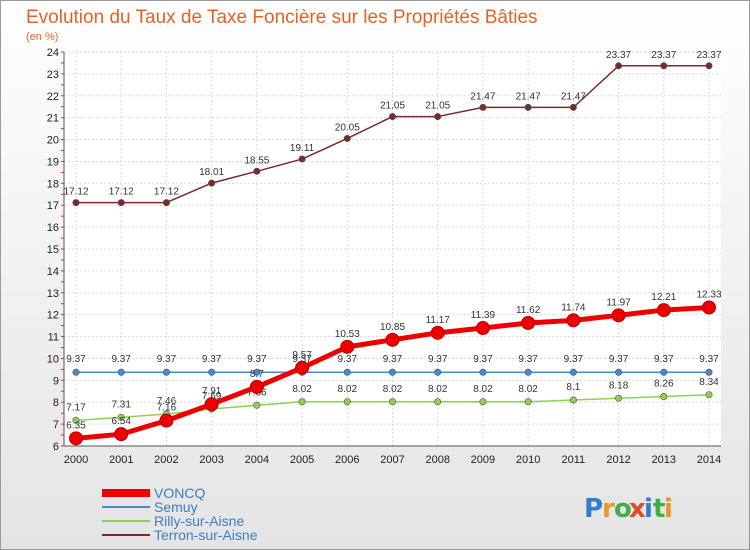 The image size is (750, 550). What do you see at coordinates (53, 141) in the screenshot?
I see `y-tick-label: 20` at bounding box center [53, 141].